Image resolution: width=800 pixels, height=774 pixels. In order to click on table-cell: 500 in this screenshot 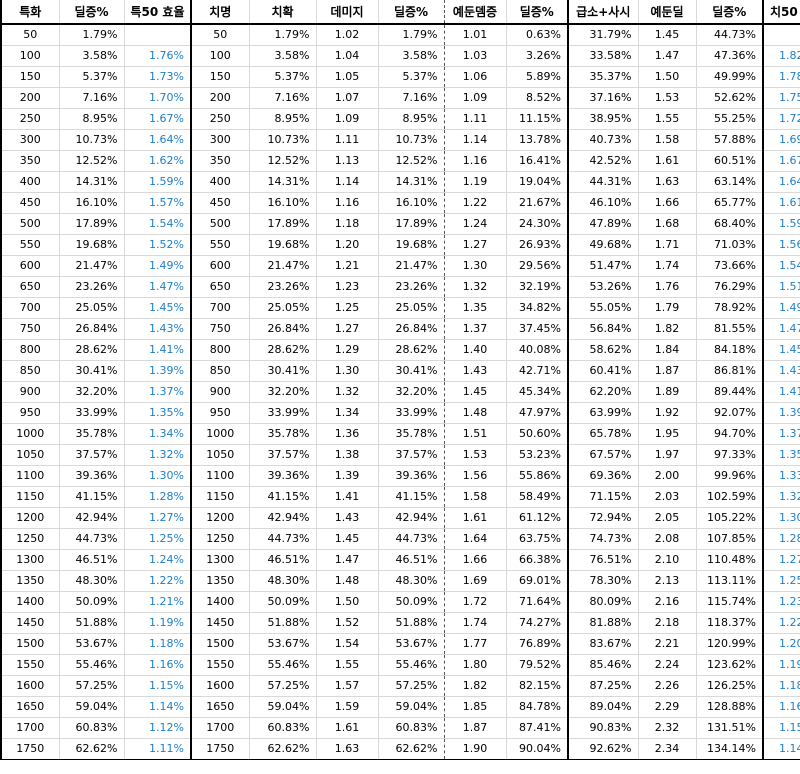, I will do `click(30, 224)`.